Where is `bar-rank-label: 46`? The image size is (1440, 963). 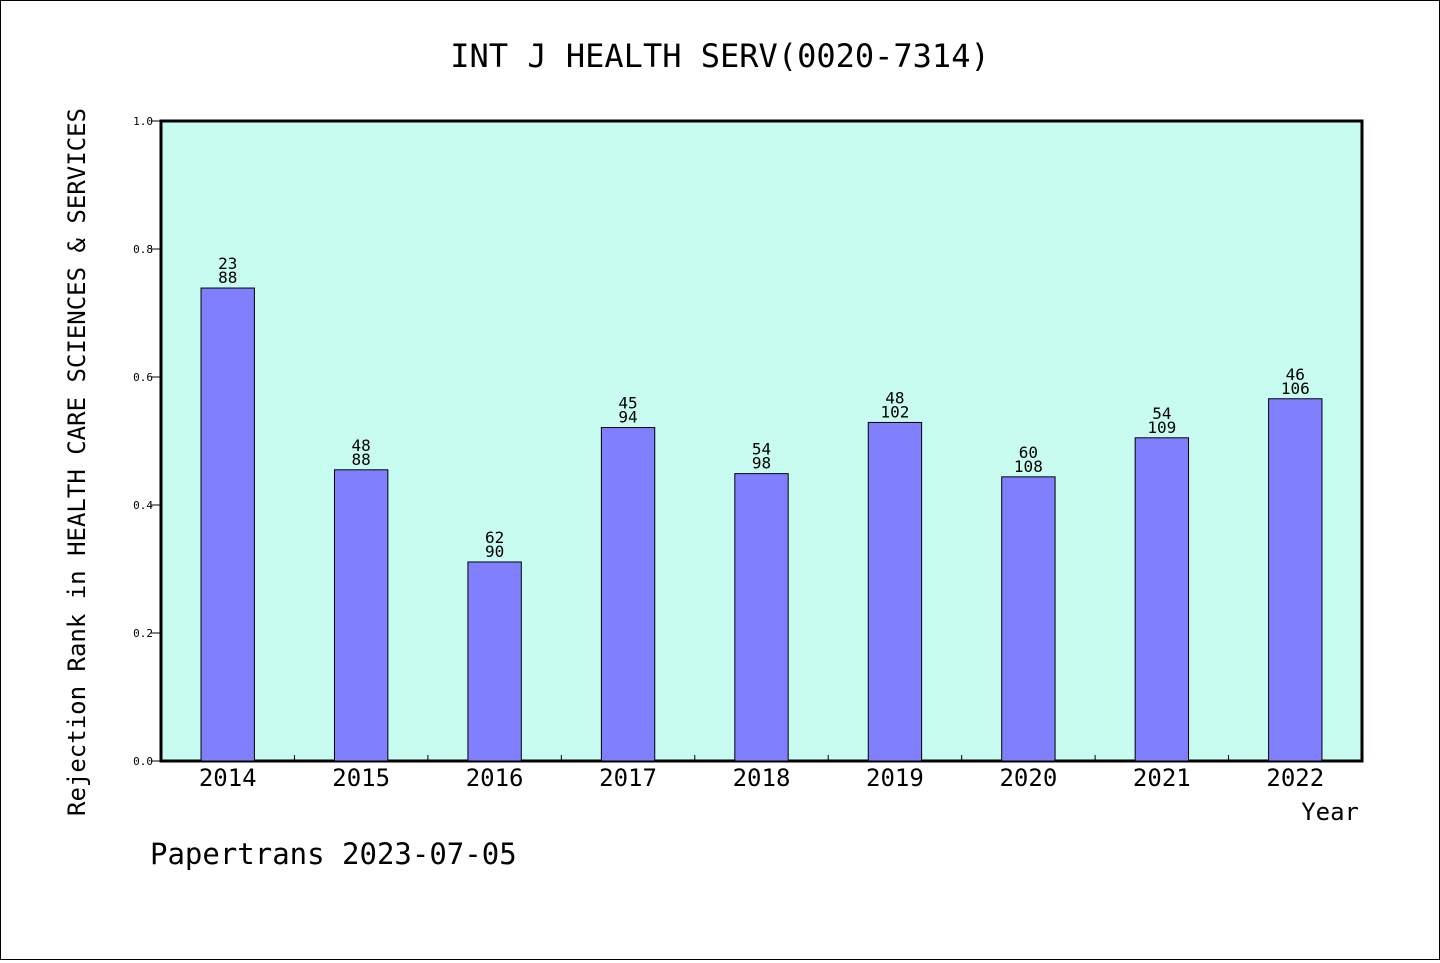 bar-rank-label: 46 is located at coordinates (1295, 374).